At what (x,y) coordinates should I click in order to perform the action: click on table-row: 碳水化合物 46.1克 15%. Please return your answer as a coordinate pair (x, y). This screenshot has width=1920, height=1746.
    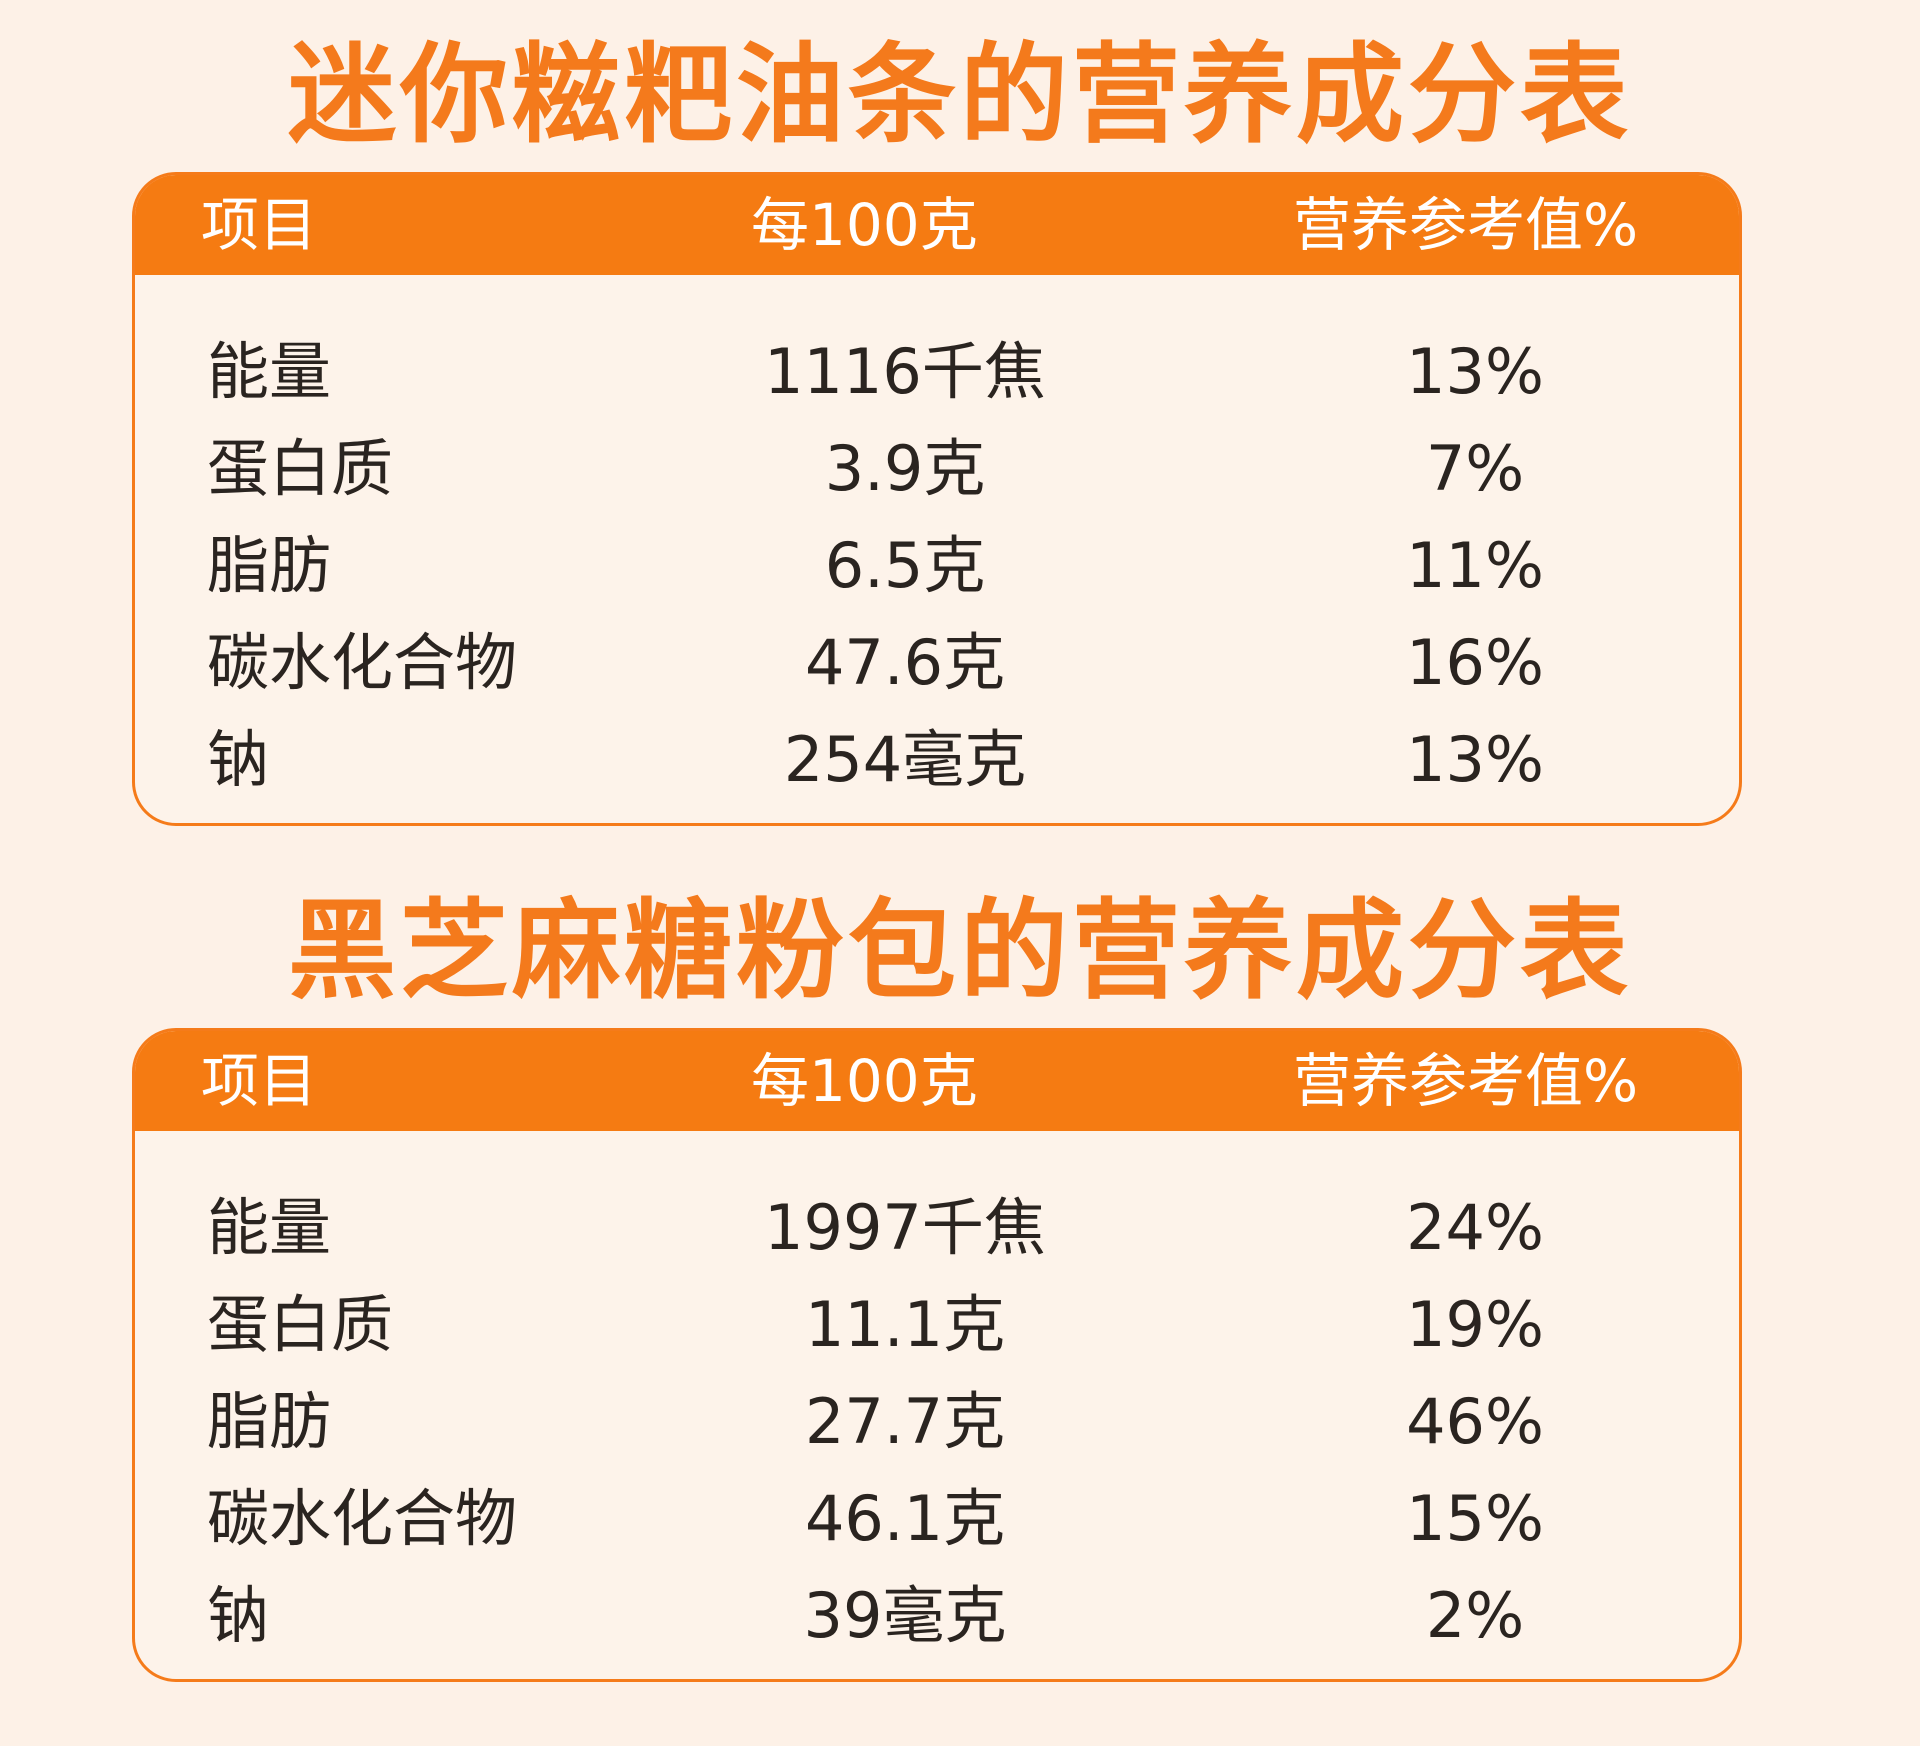
    Looking at the image, I should click on (937, 1518).